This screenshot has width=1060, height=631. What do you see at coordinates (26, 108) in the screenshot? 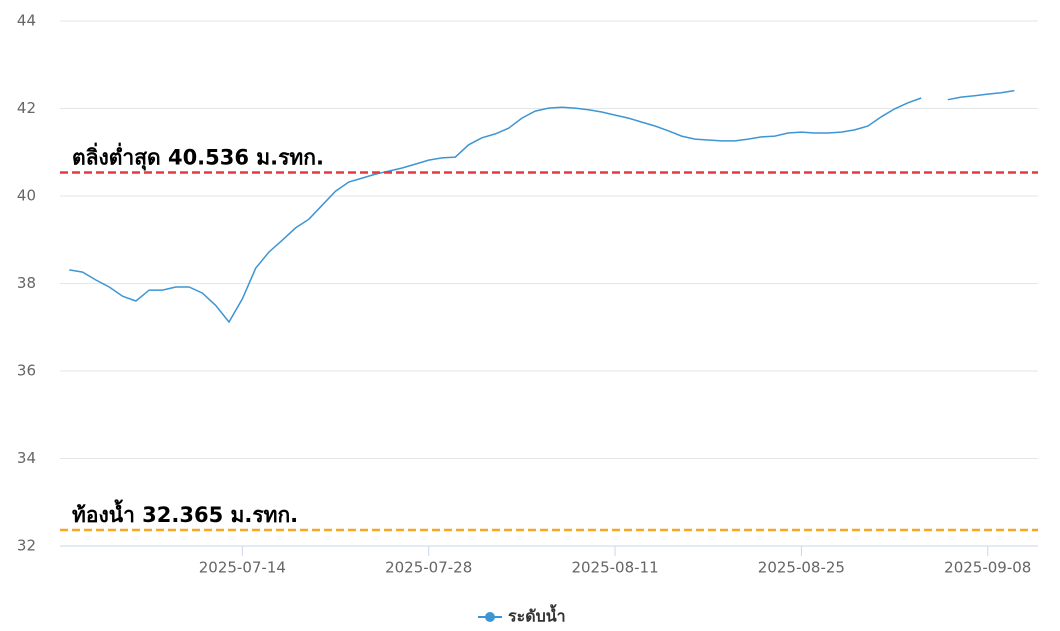
I see `y-tick-label: 42` at bounding box center [26, 108].